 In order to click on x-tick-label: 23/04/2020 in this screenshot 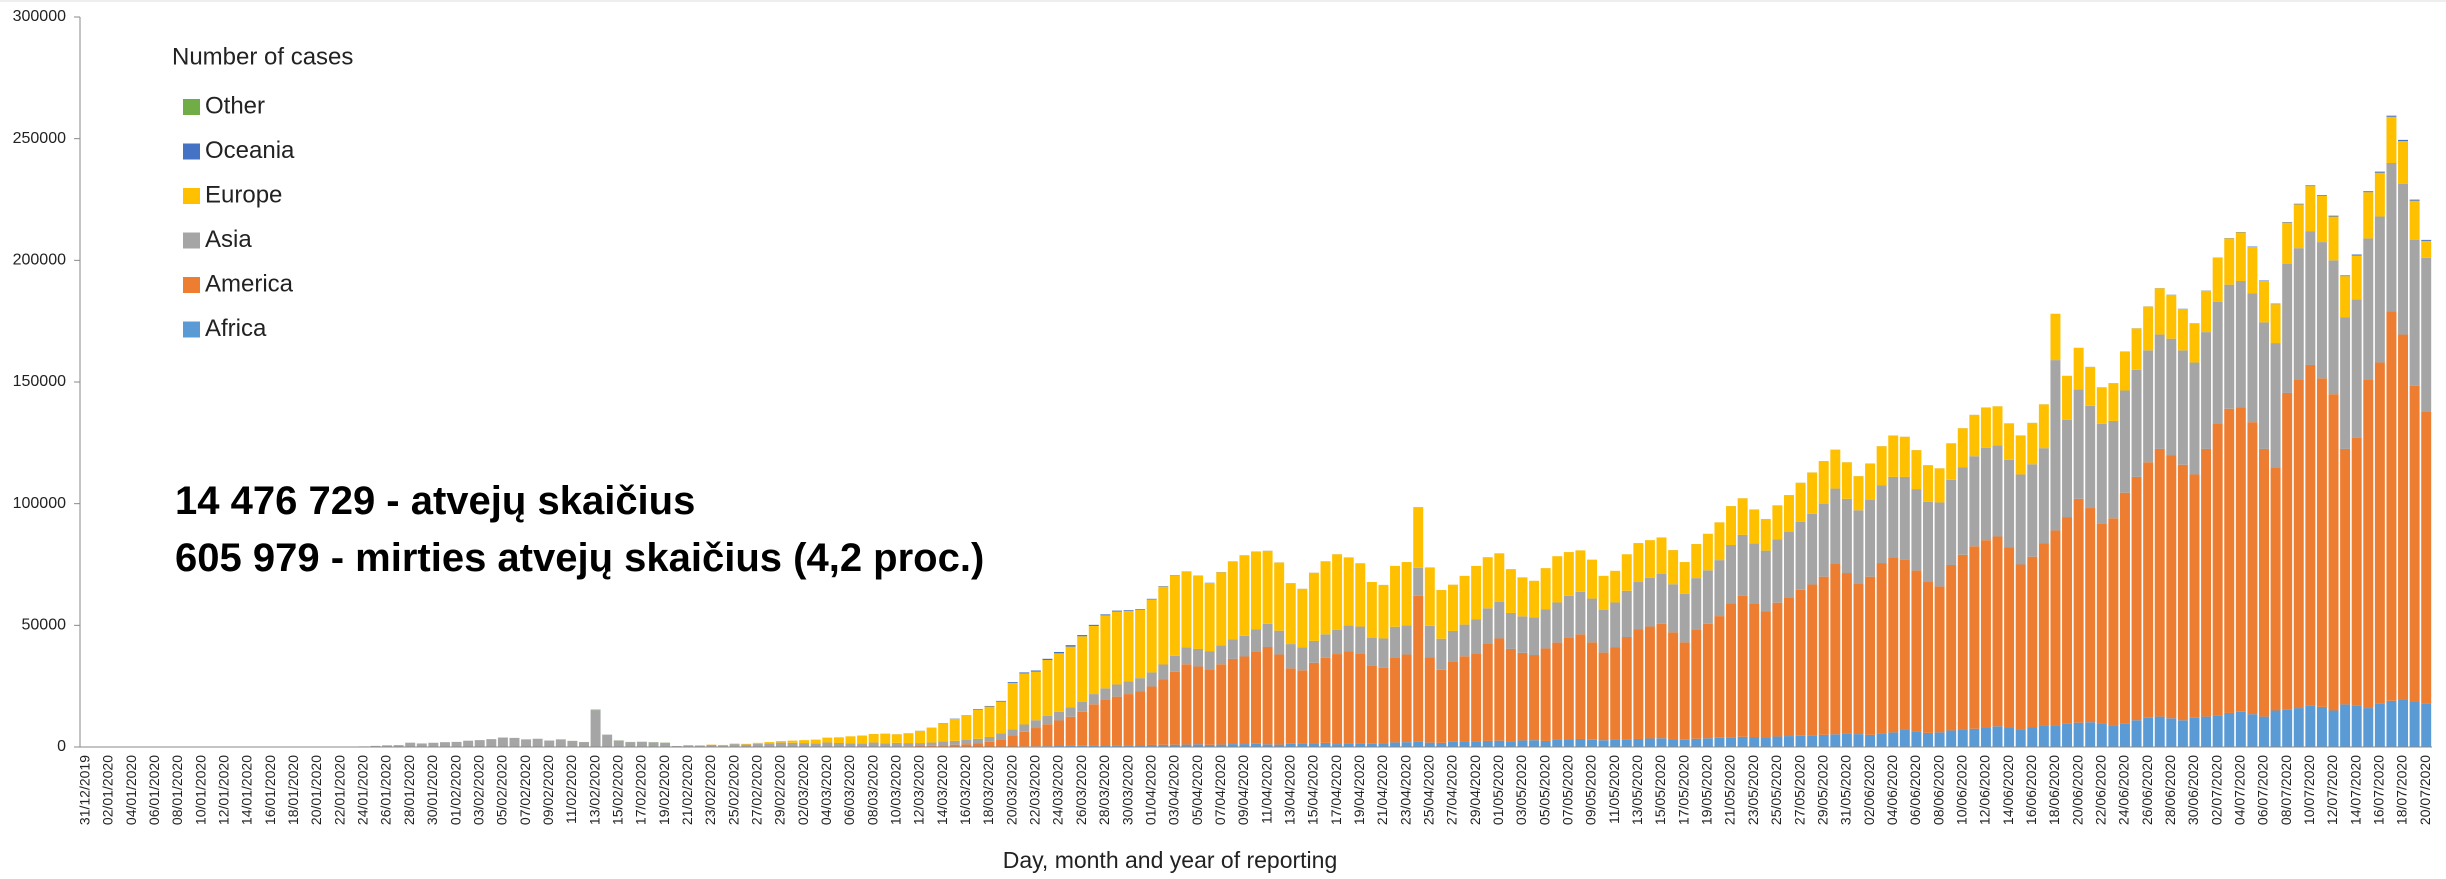, I will do `click(1405, 790)`.